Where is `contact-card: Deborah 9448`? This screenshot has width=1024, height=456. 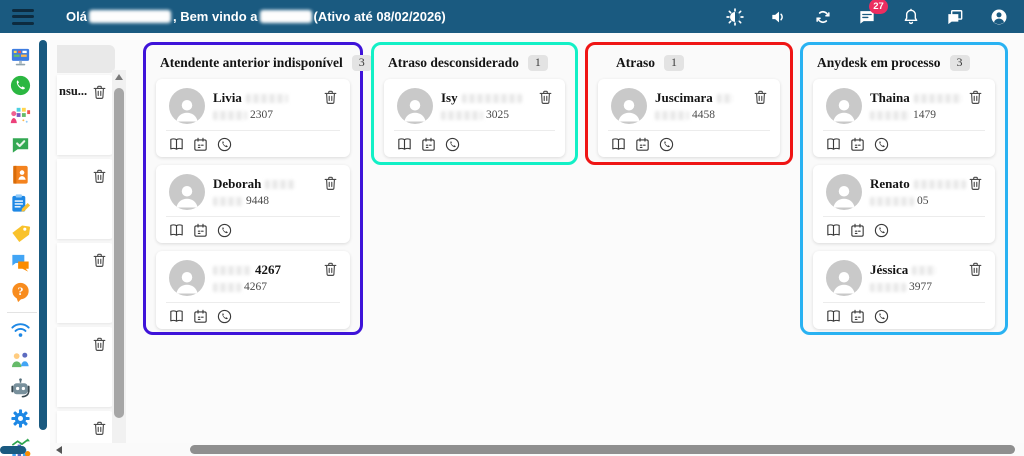
contact-card: Deborah 9448 is located at coordinates (253, 204).